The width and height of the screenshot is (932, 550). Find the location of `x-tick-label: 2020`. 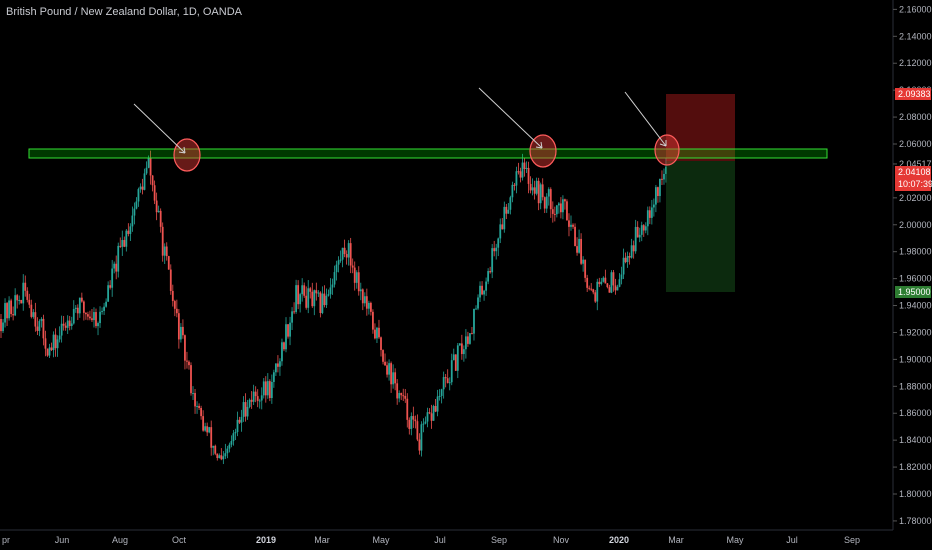

x-tick-label: 2020 is located at coordinates (619, 540).